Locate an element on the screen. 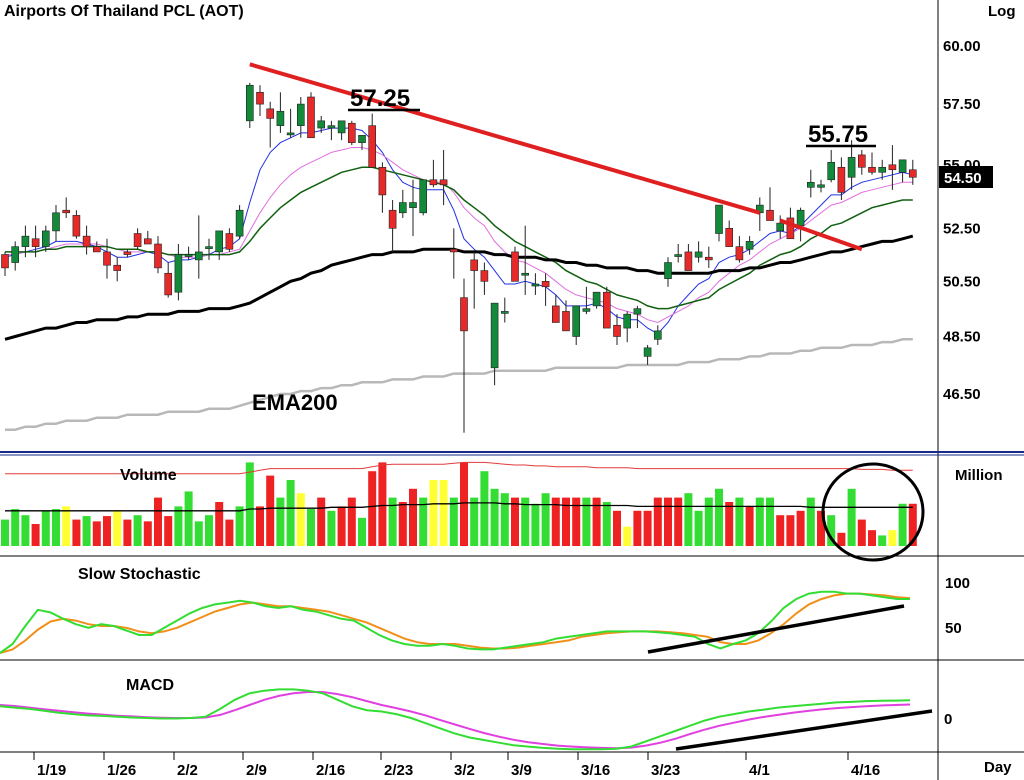 The image size is (1024, 780). price-tick-1: 57.50 is located at coordinates (962, 104).